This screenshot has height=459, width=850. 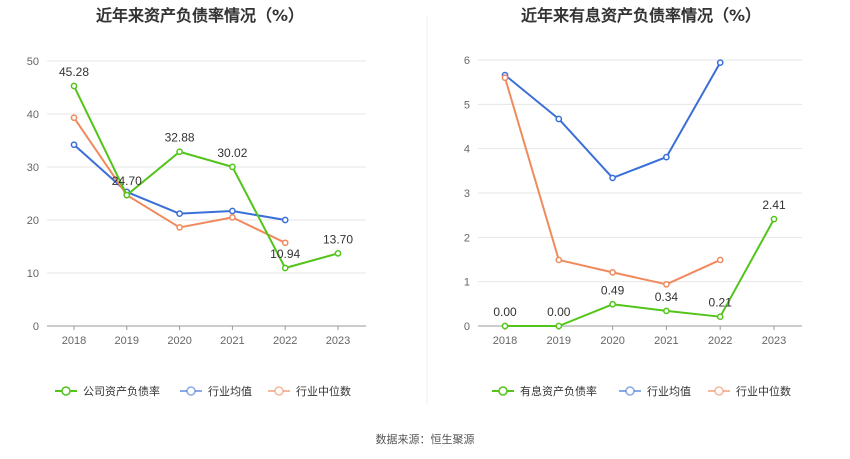 What do you see at coordinates (33, 62) in the screenshot?
I see `y-tick-label: 50` at bounding box center [33, 62].